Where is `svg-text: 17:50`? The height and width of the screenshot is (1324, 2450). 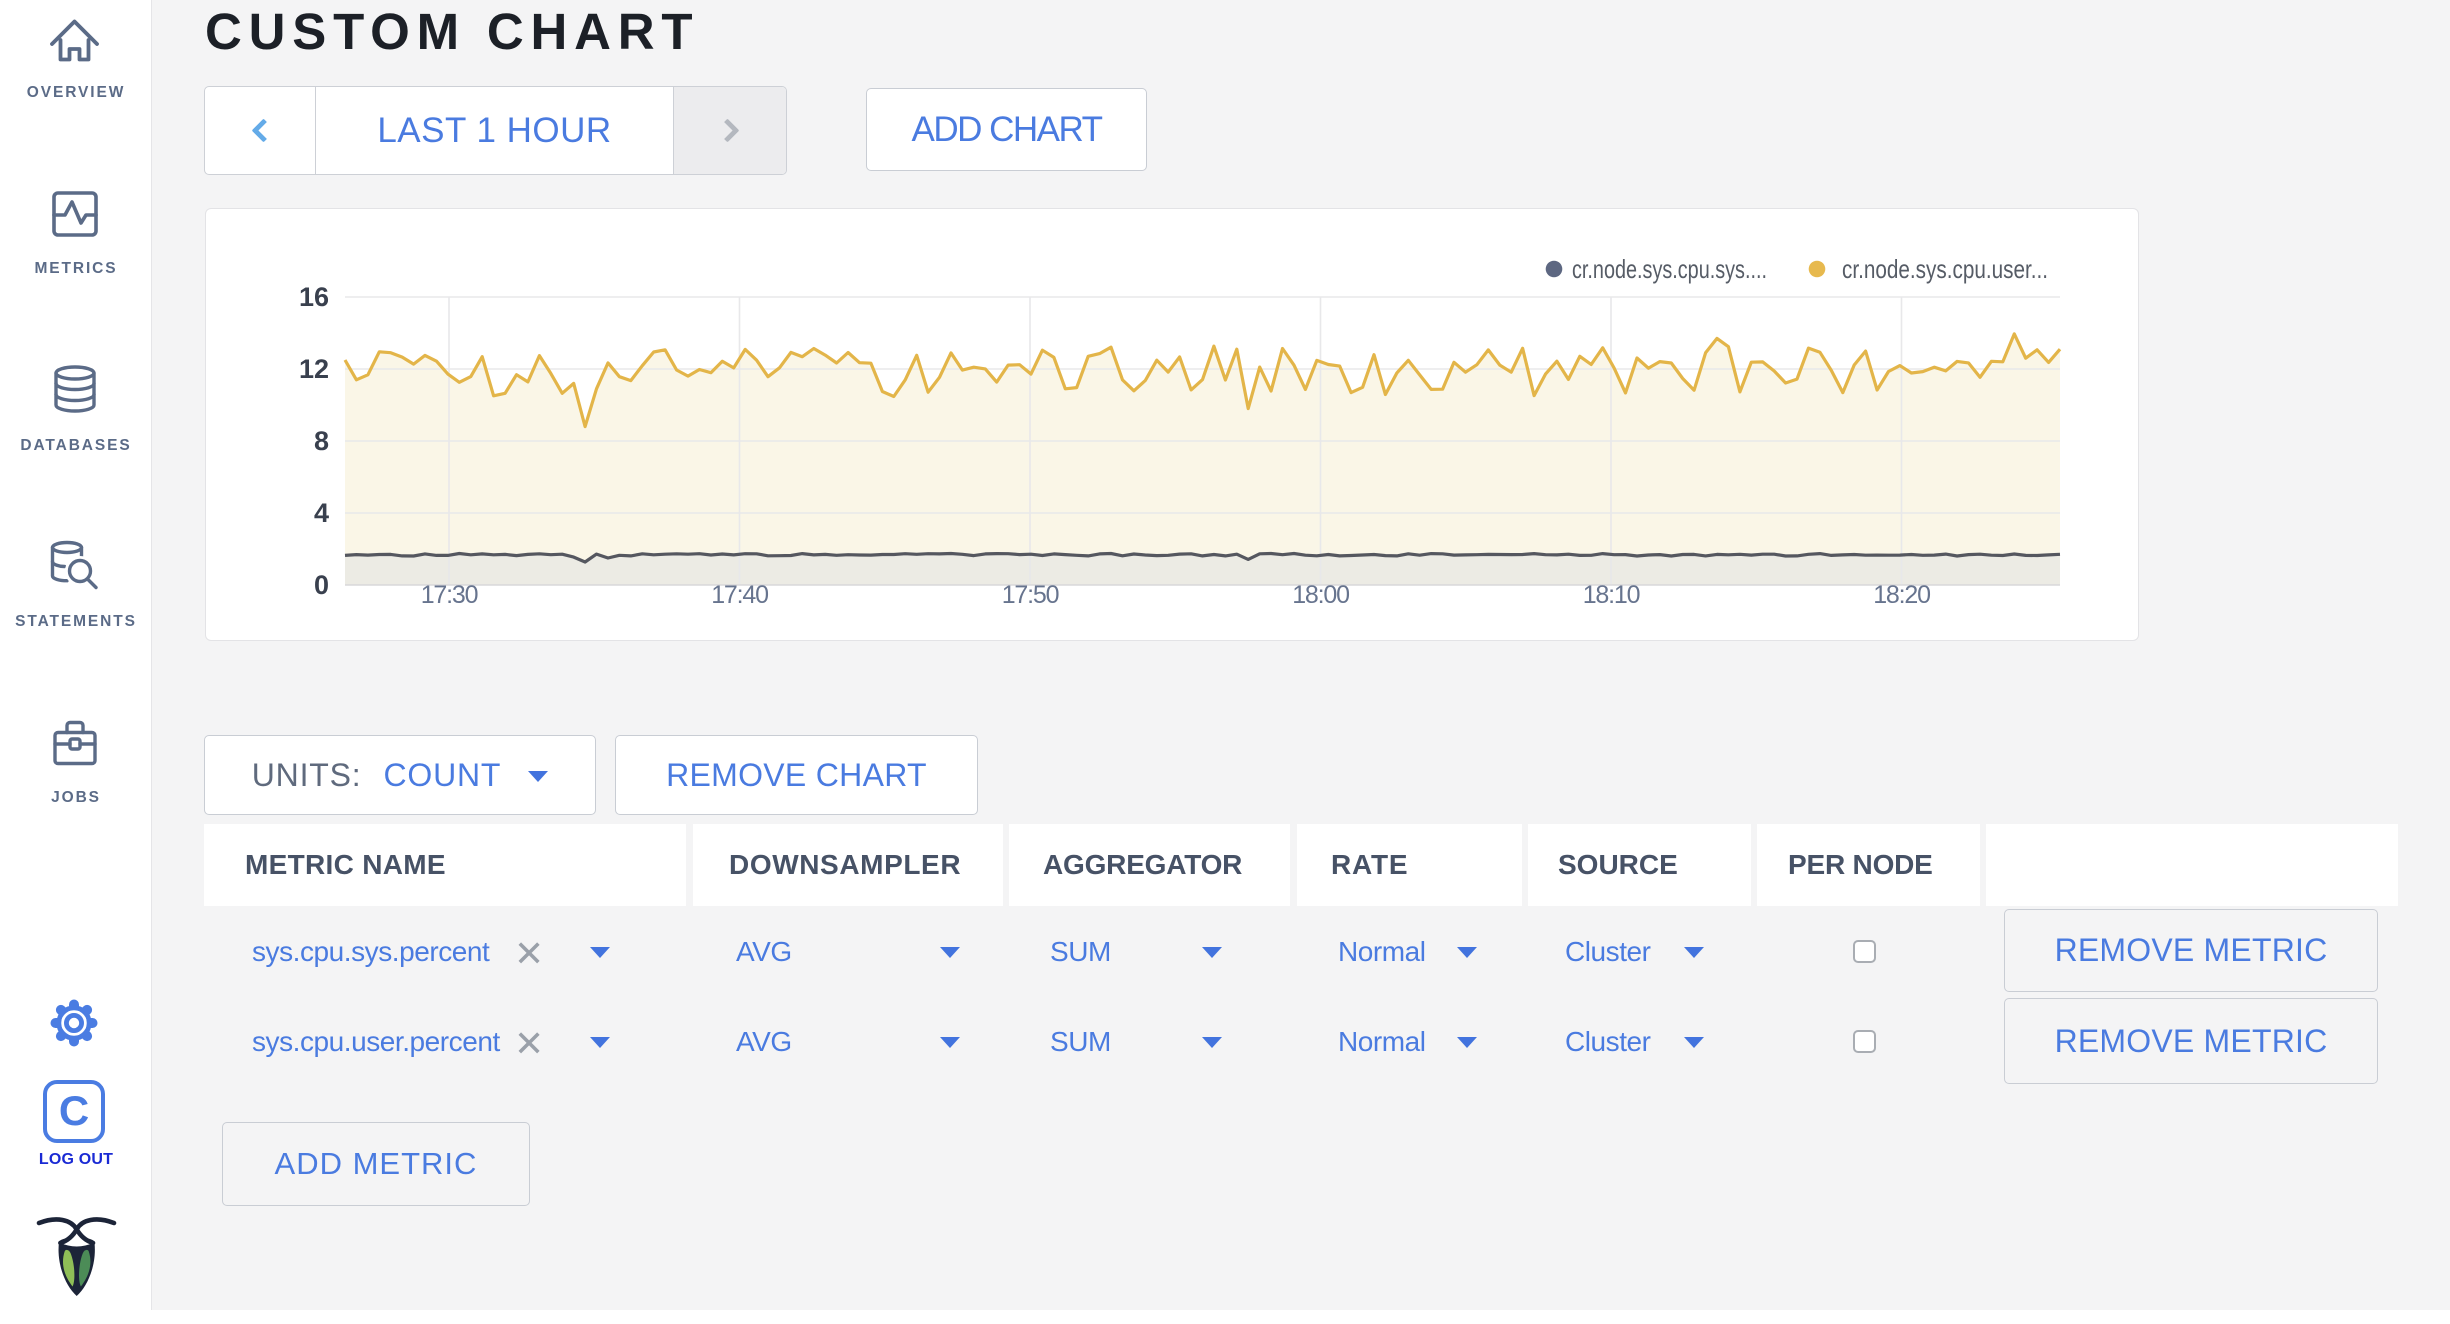
svg-text: 17:50 is located at coordinates (1030, 595).